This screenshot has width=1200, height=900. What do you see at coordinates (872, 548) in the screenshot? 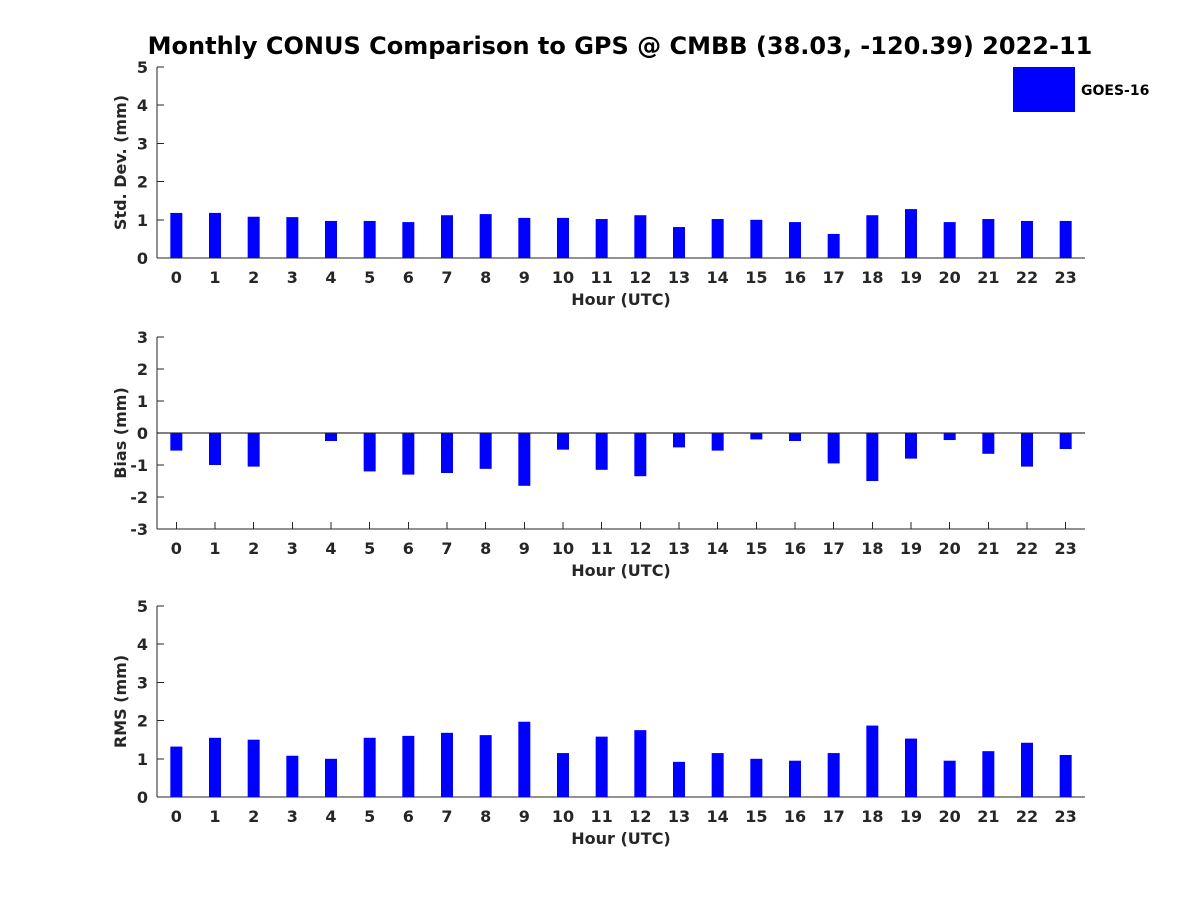
I see `bias-xtick-label: 18` at bounding box center [872, 548].